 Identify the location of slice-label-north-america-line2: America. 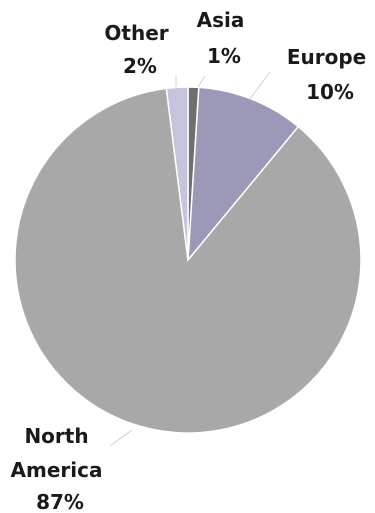
(57, 470).